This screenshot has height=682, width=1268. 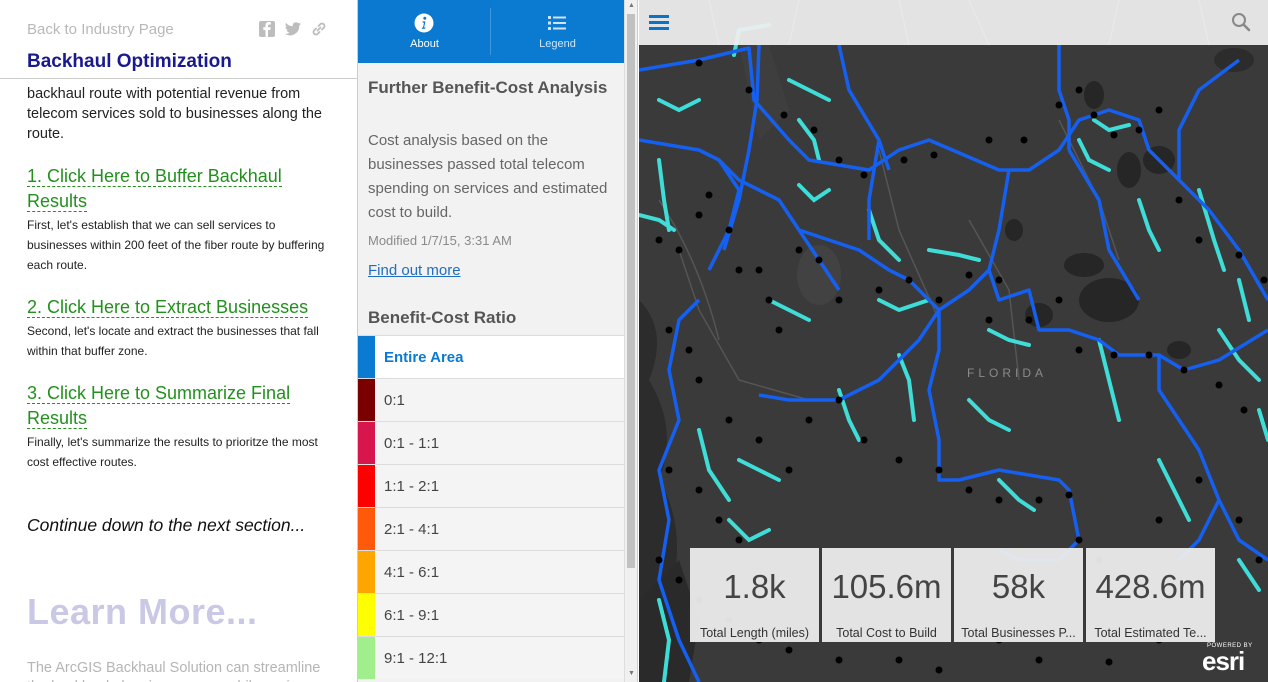 What do you see at coordinates (754, 595) in the screenshot?
I see `stat-total-length: 1.8k Total Length (miles)` at bounding box center [754, 595].